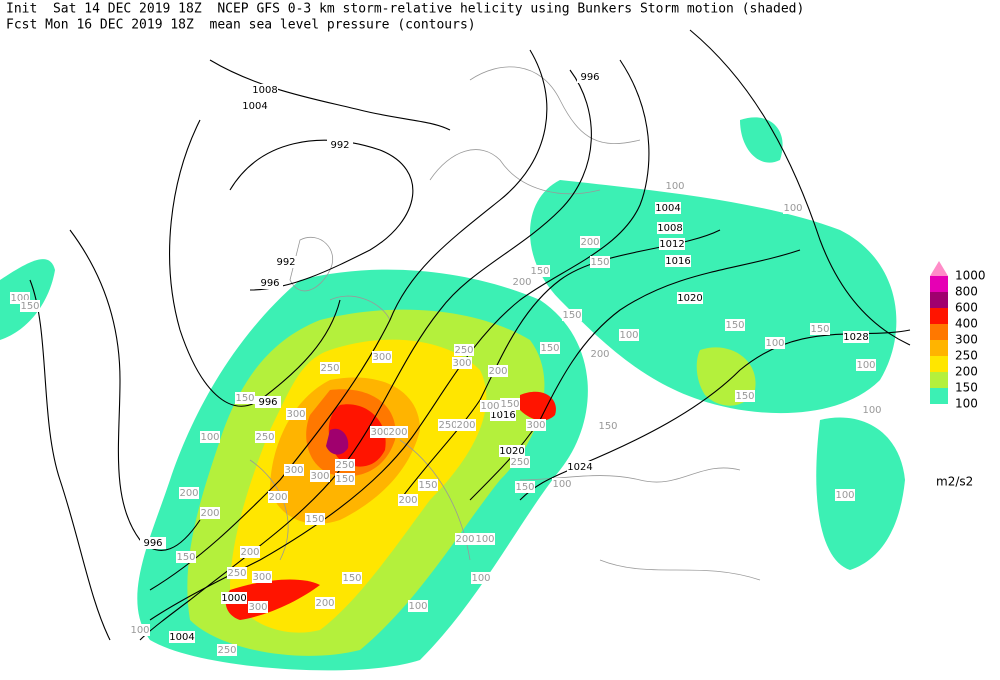 This screenshot has height=680, width=1000. What do you see at coordinates (677, 261) in the screenshot?
I see `isobar-label: 1016` at bounding box center [677, 261].